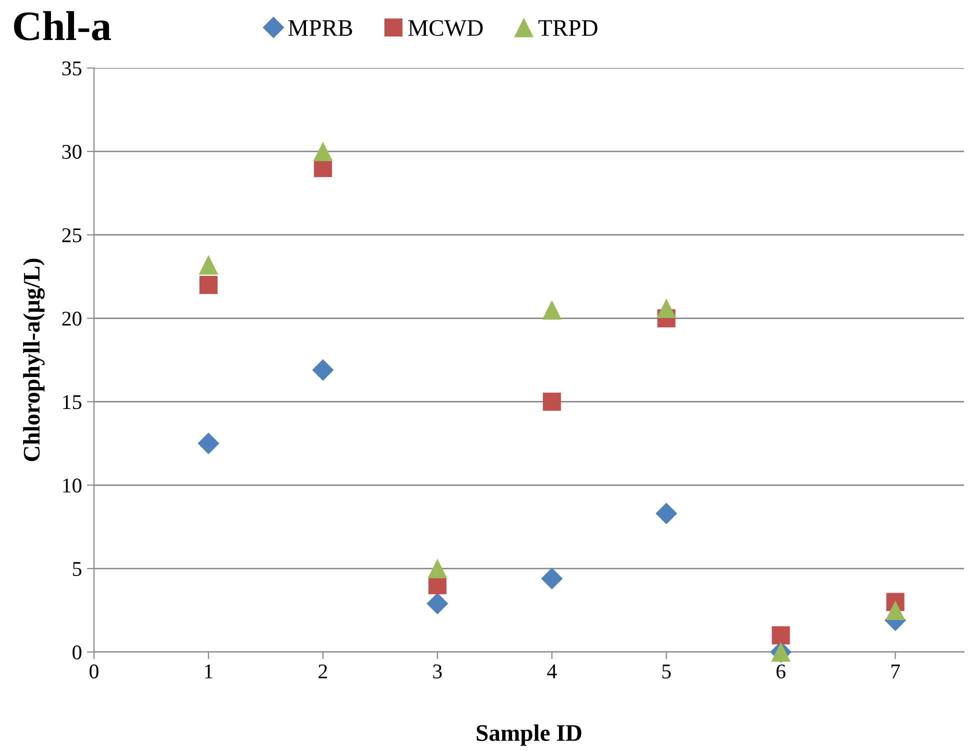 The width and height of the screenshot is (972, 751). I want to click on legend-label: MCWD, so click(445, 28).